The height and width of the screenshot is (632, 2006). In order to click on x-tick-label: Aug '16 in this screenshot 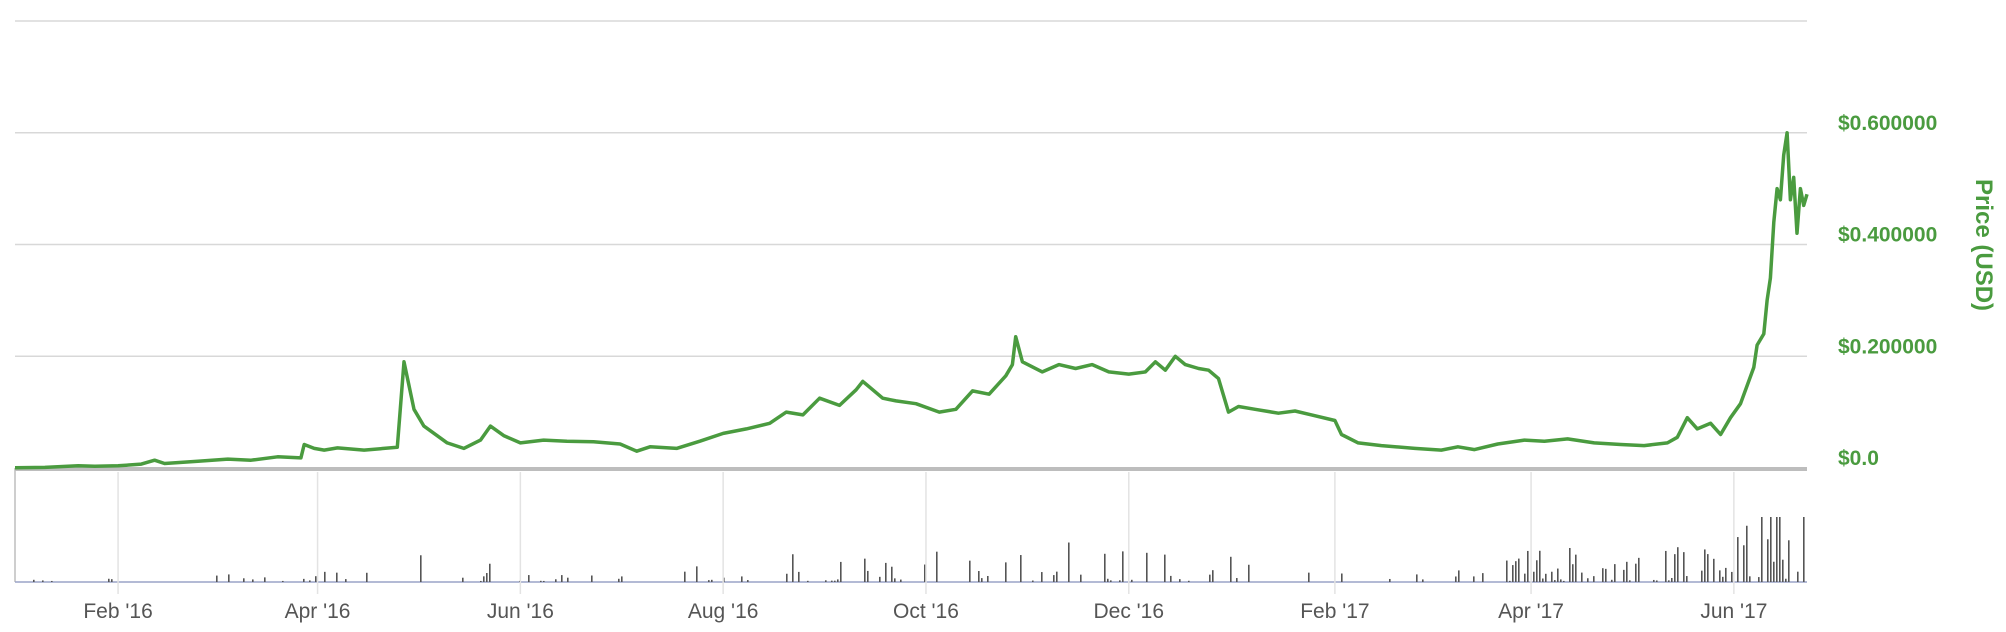, I will do `click(723, 611)`.